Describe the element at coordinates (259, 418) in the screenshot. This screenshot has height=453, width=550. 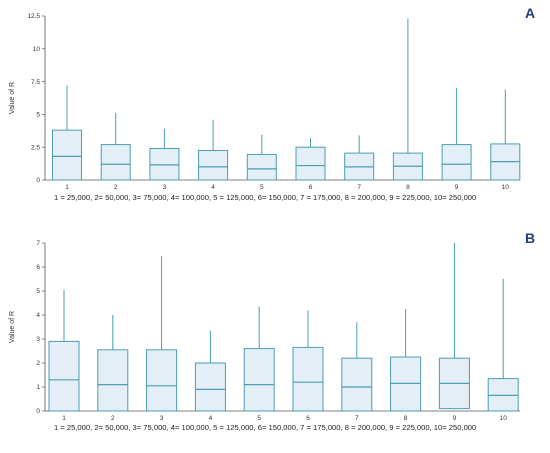
I see `panel-b-x-tick-label: 5` at that location.